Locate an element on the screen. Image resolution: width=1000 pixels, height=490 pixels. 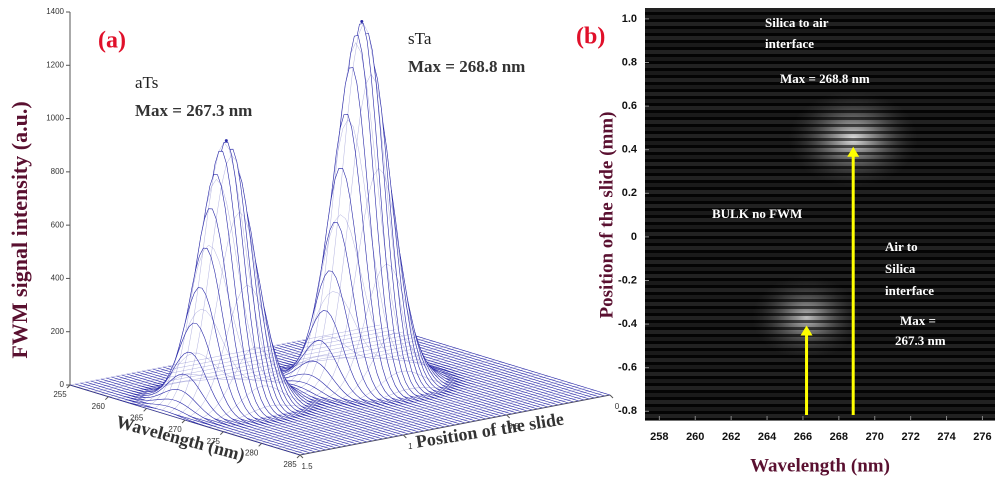
y-tick-label: -0.2 is located at coordinates (627, 280).